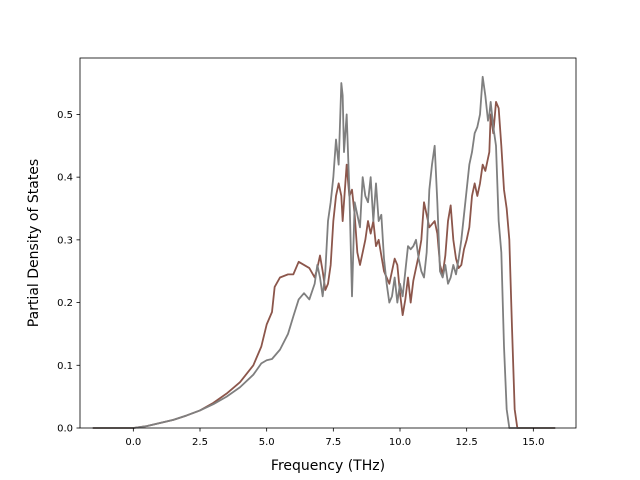  I want to click on x-tick-label: 12.5, so click(467, 442).